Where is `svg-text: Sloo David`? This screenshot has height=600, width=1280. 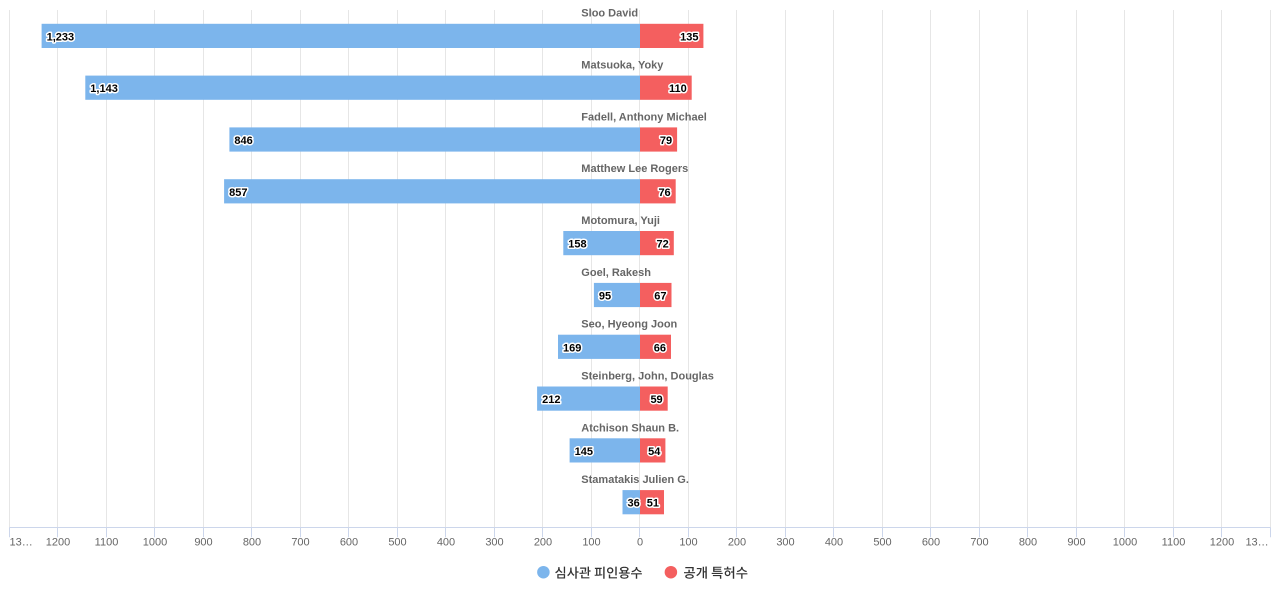
svg-text: Sloo David is located at coordinates (609, 14).